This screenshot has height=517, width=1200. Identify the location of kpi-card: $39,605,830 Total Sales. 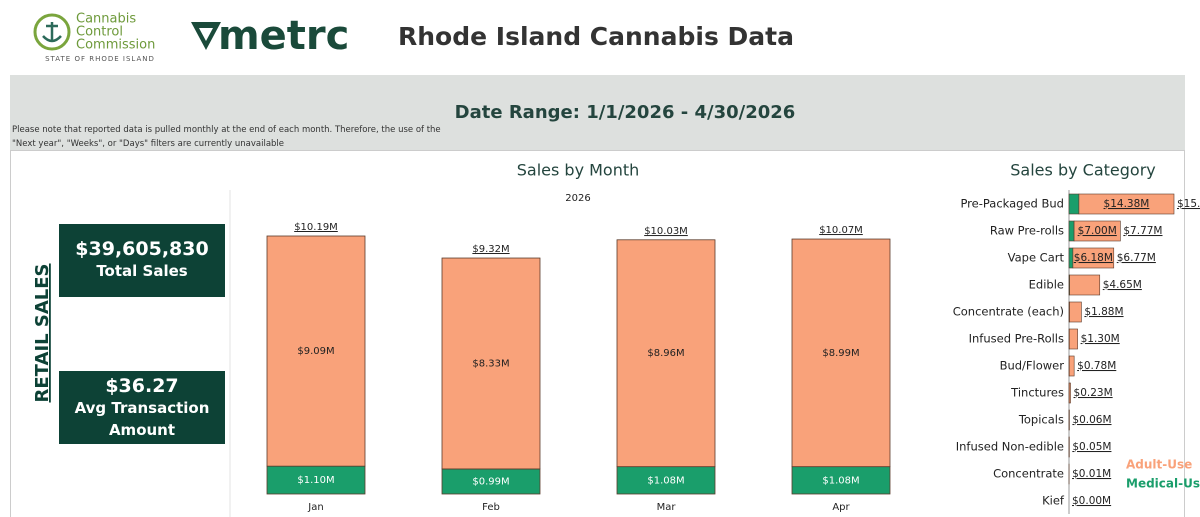
(142, 260).